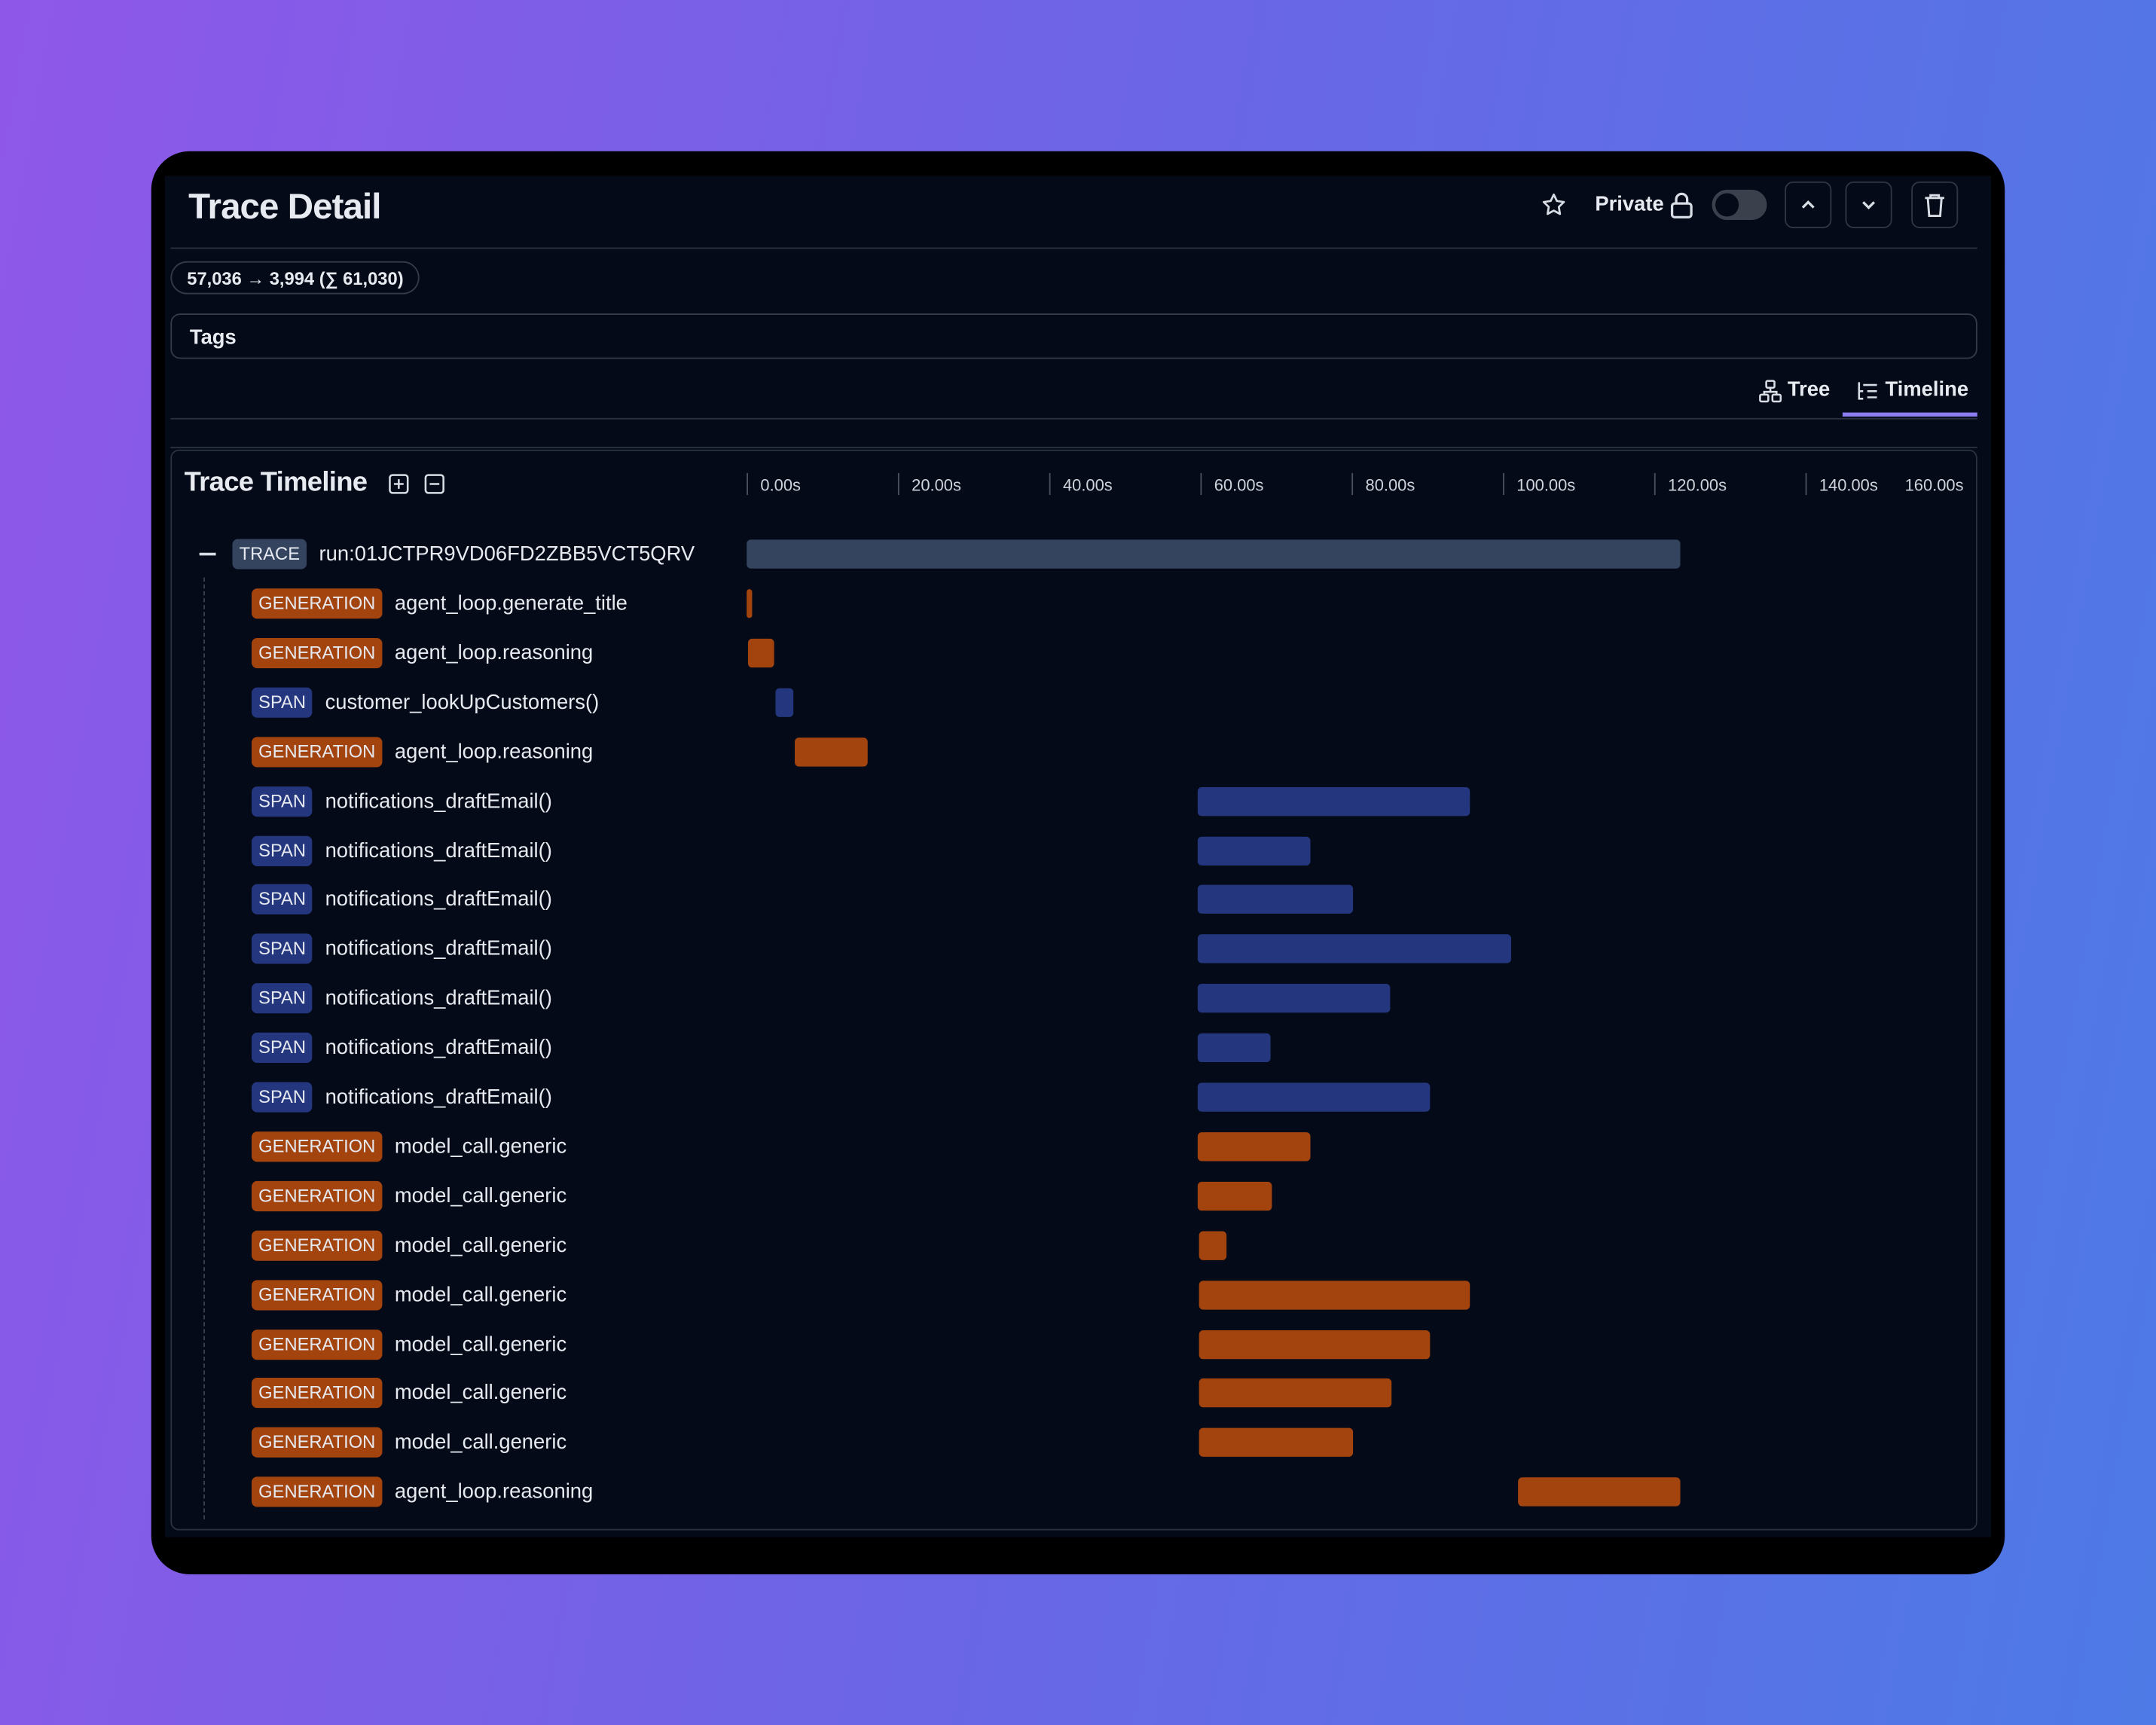 This screenshot has height=1725, width=2156. Describe the element at coordinates (269, 554) in the screenshot. I see `type-badge: TRACE` at that location.